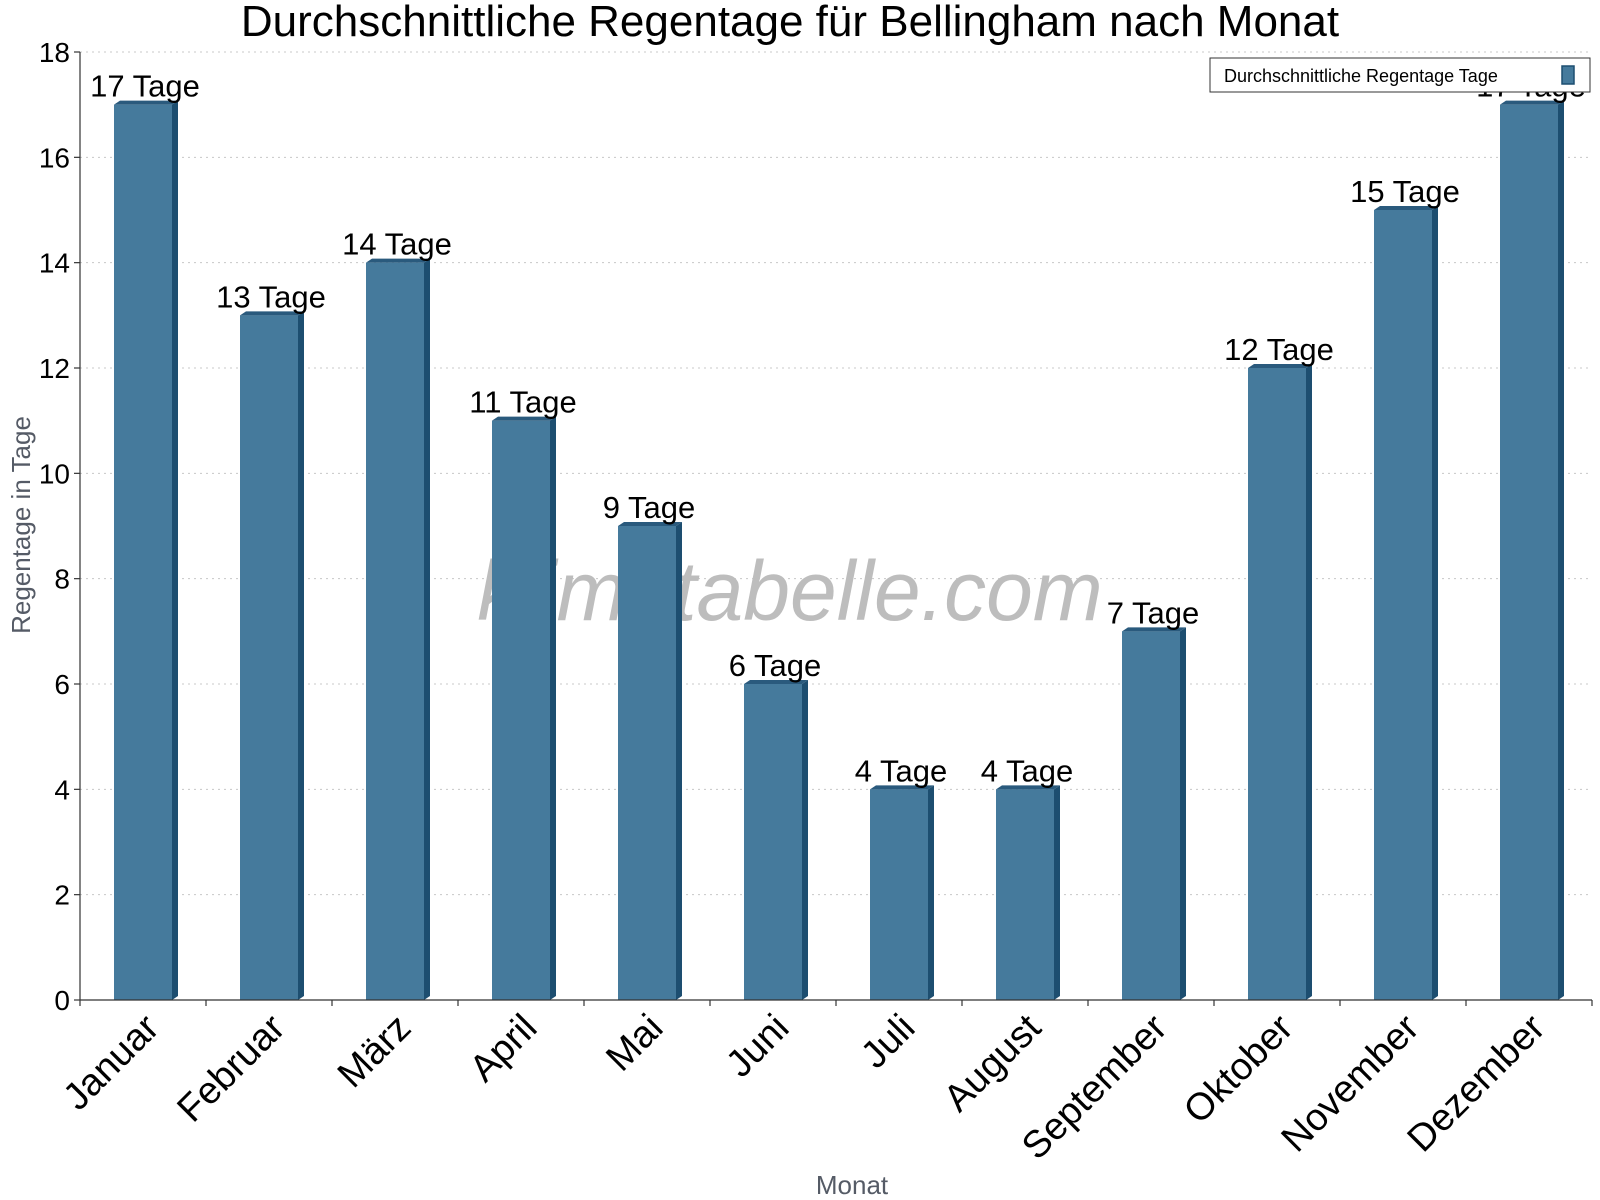  I want to click on y-tick-labels: 0 2 4 6 8 10 12 14 16 18, so click(59, 526).